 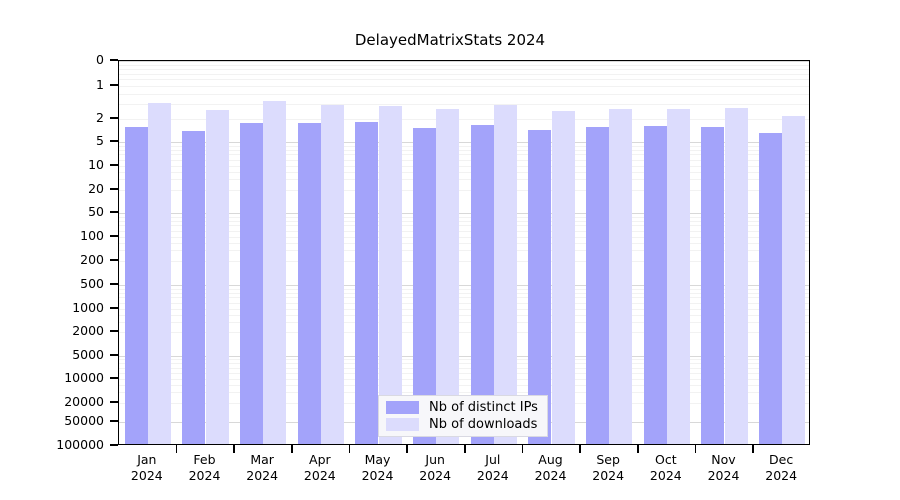 What do you see at coordinates (493, 459) in the screenshot?
I see `x-axis-month: Jul` at bounding box center [493, 459].